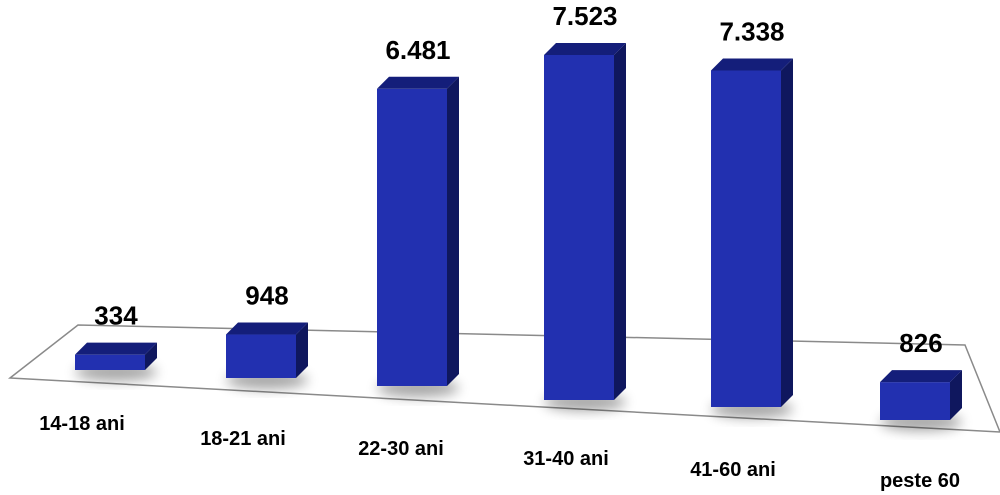 This screenshot has width=1000, height=495. I want to click on bar-value-label: 7.523, so click(584, 16).